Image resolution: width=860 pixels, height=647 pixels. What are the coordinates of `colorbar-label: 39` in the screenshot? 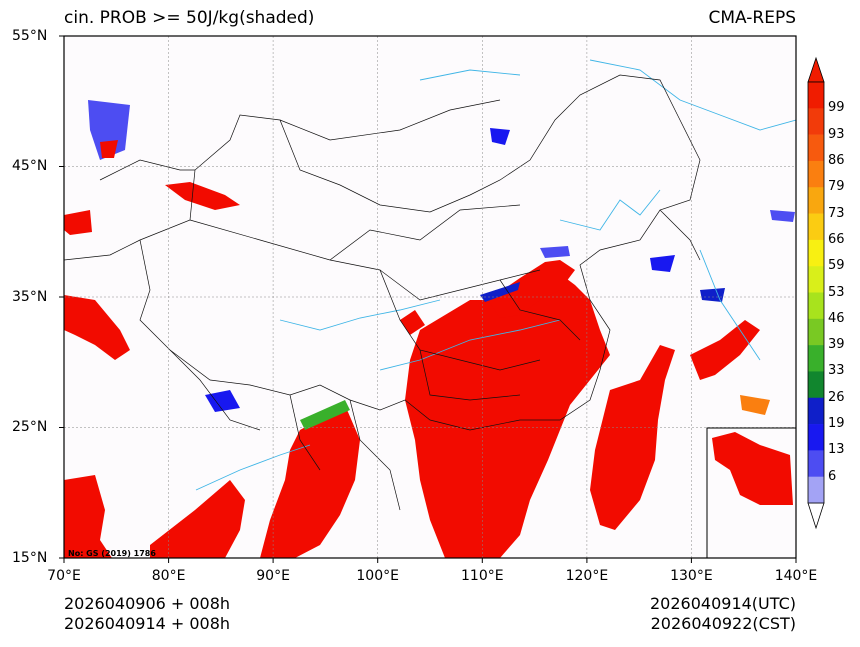 It's located at (836, 345).